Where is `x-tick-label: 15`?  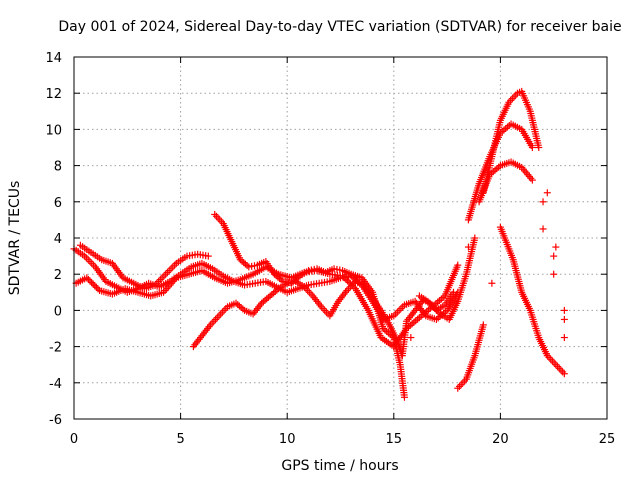 x-tick-label: 15 is located at coordinates (394, 439).